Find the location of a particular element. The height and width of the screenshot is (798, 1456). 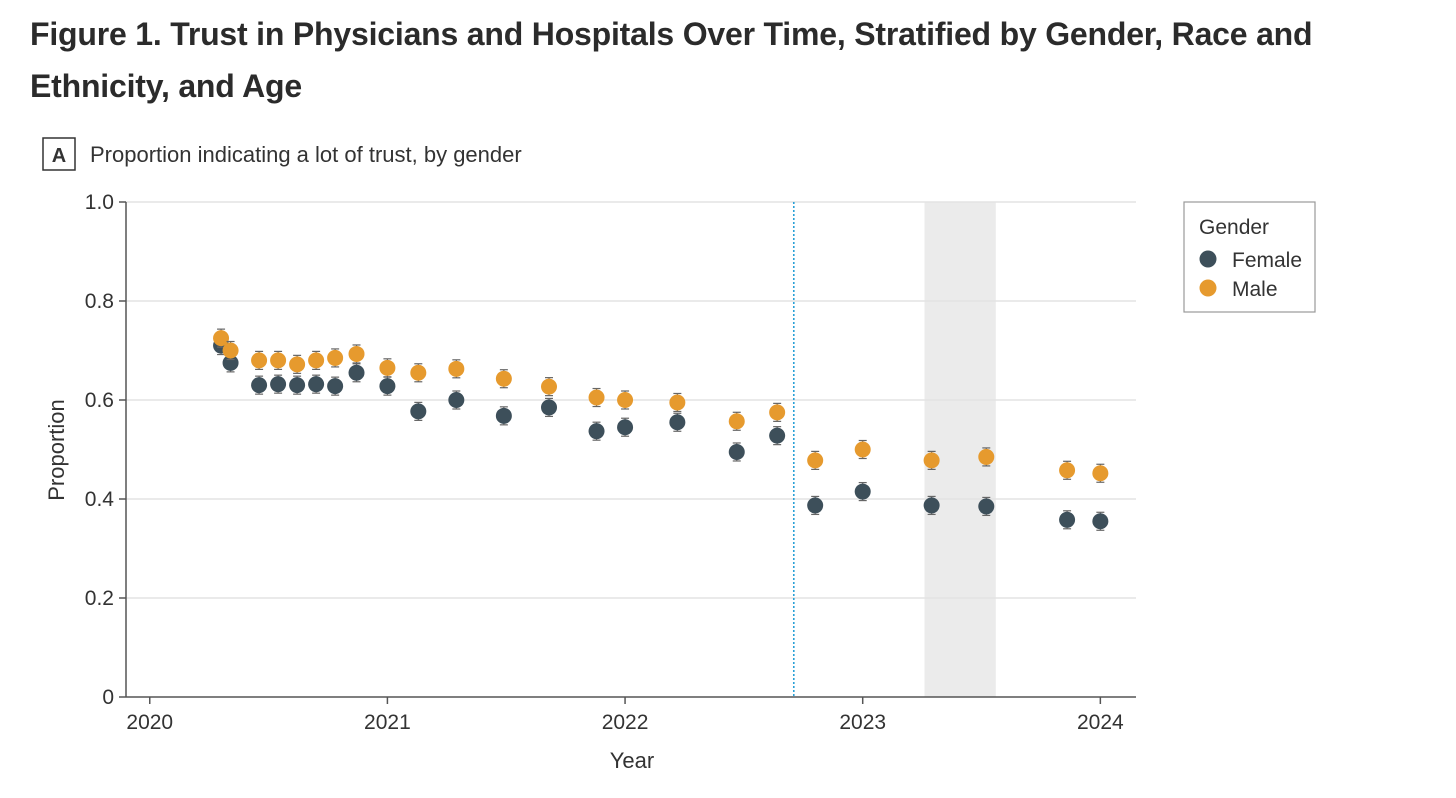

y-tick-label: 0.6 is located at coordinates (99, 400).